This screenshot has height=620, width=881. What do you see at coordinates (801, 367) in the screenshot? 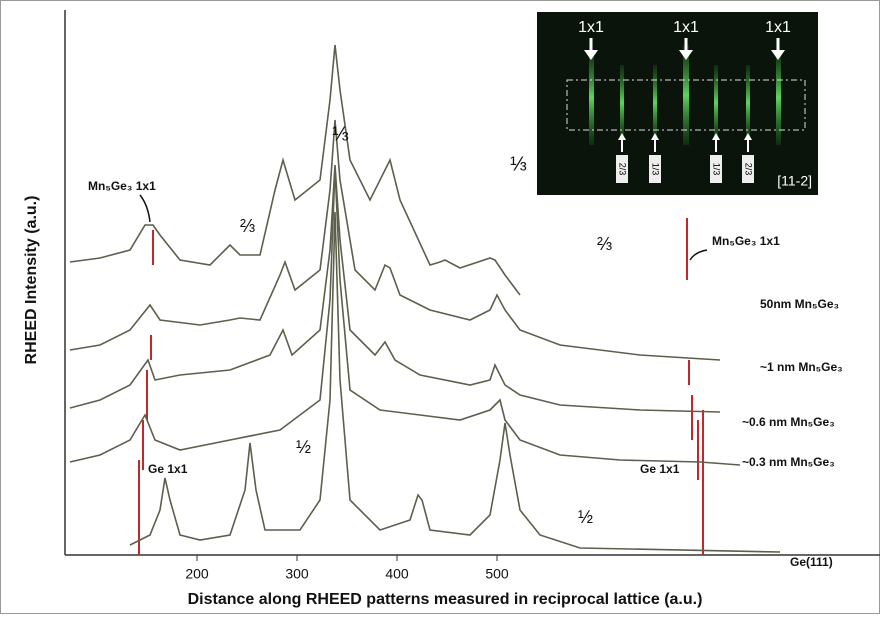
I see `series-label: ~1 nm Mn₅Ge₃` at bounding box center [801, 367].